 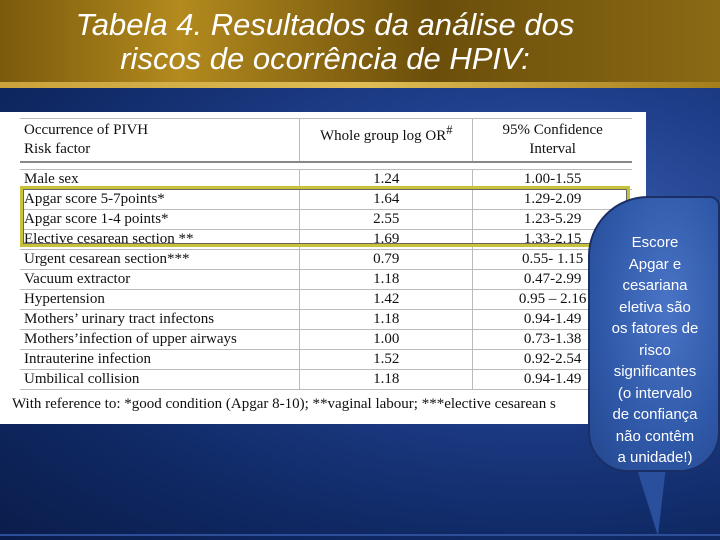 What do you see at coordinates (386, 259) in the screenshot?
I see `row-log-or: 0.79` at bounding box center [386, 259].